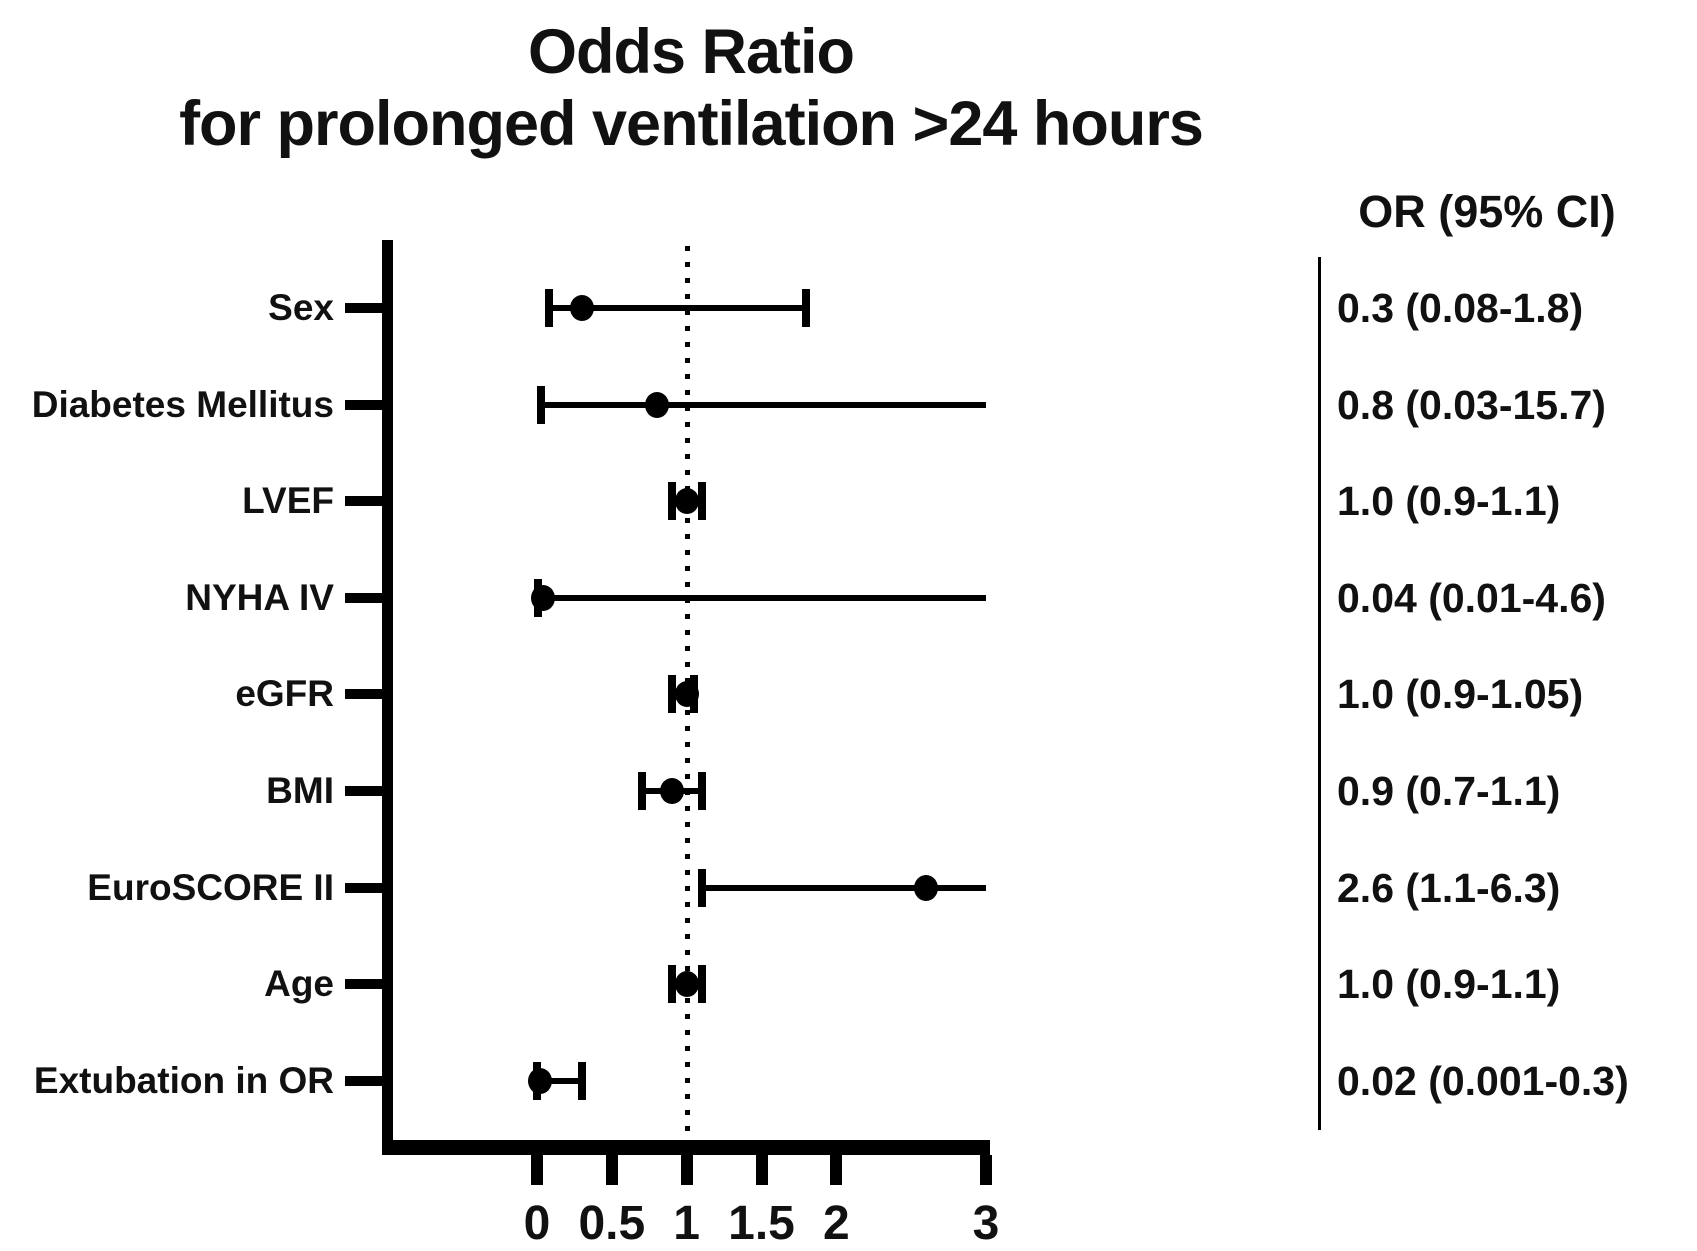  What do you see at coordinates (300, 790) in the screenshot?
I see `category-label: BMI` at bounding box center [300, 790].